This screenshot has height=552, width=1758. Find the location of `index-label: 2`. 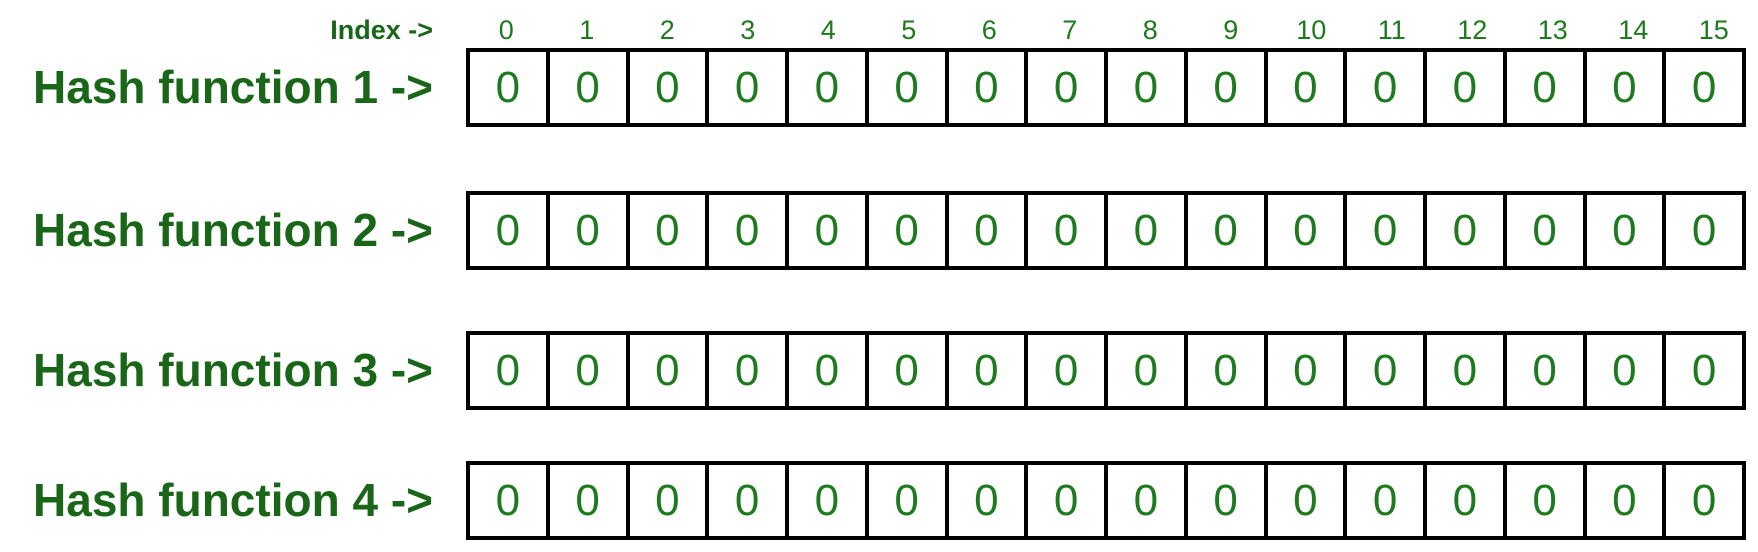

index-label: 2 is located at coordinates (667, 29).